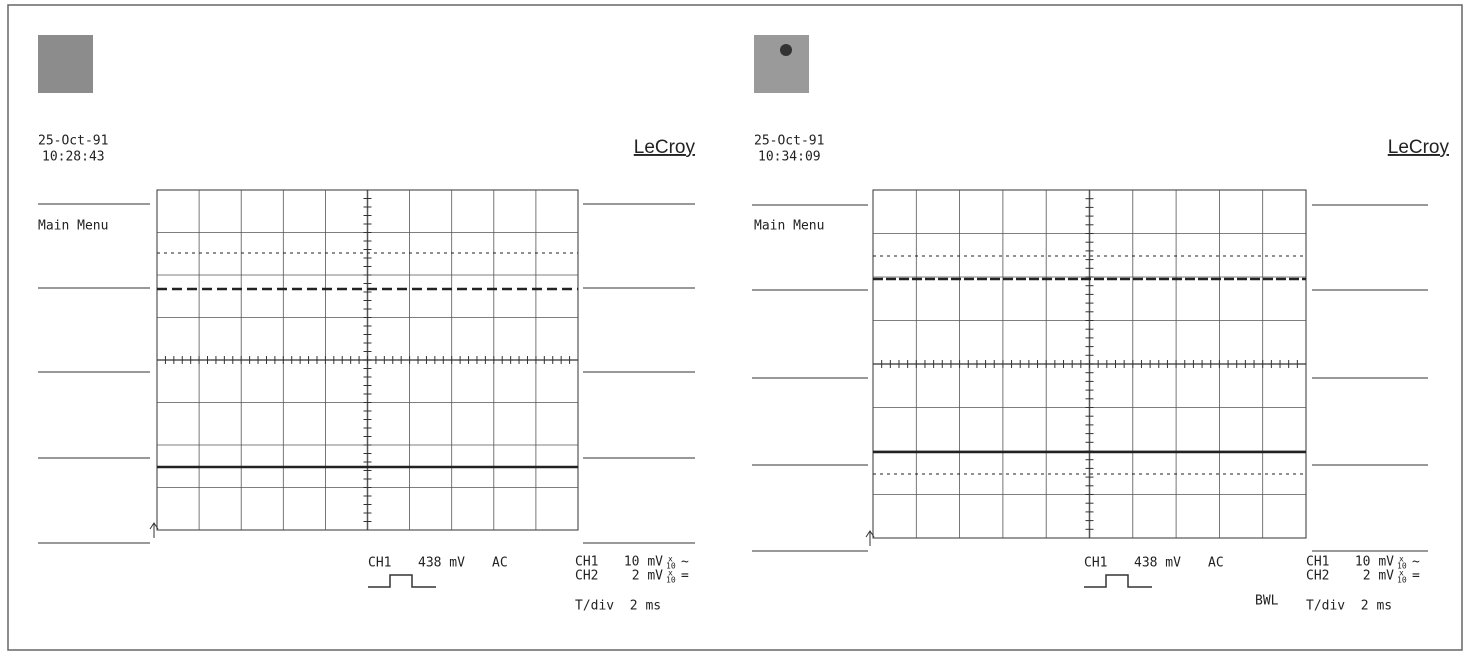  What do you see at coordinates (789, 157) in the screenshot?
I see `time: 10:34:09` at bounding box center [789, 157].